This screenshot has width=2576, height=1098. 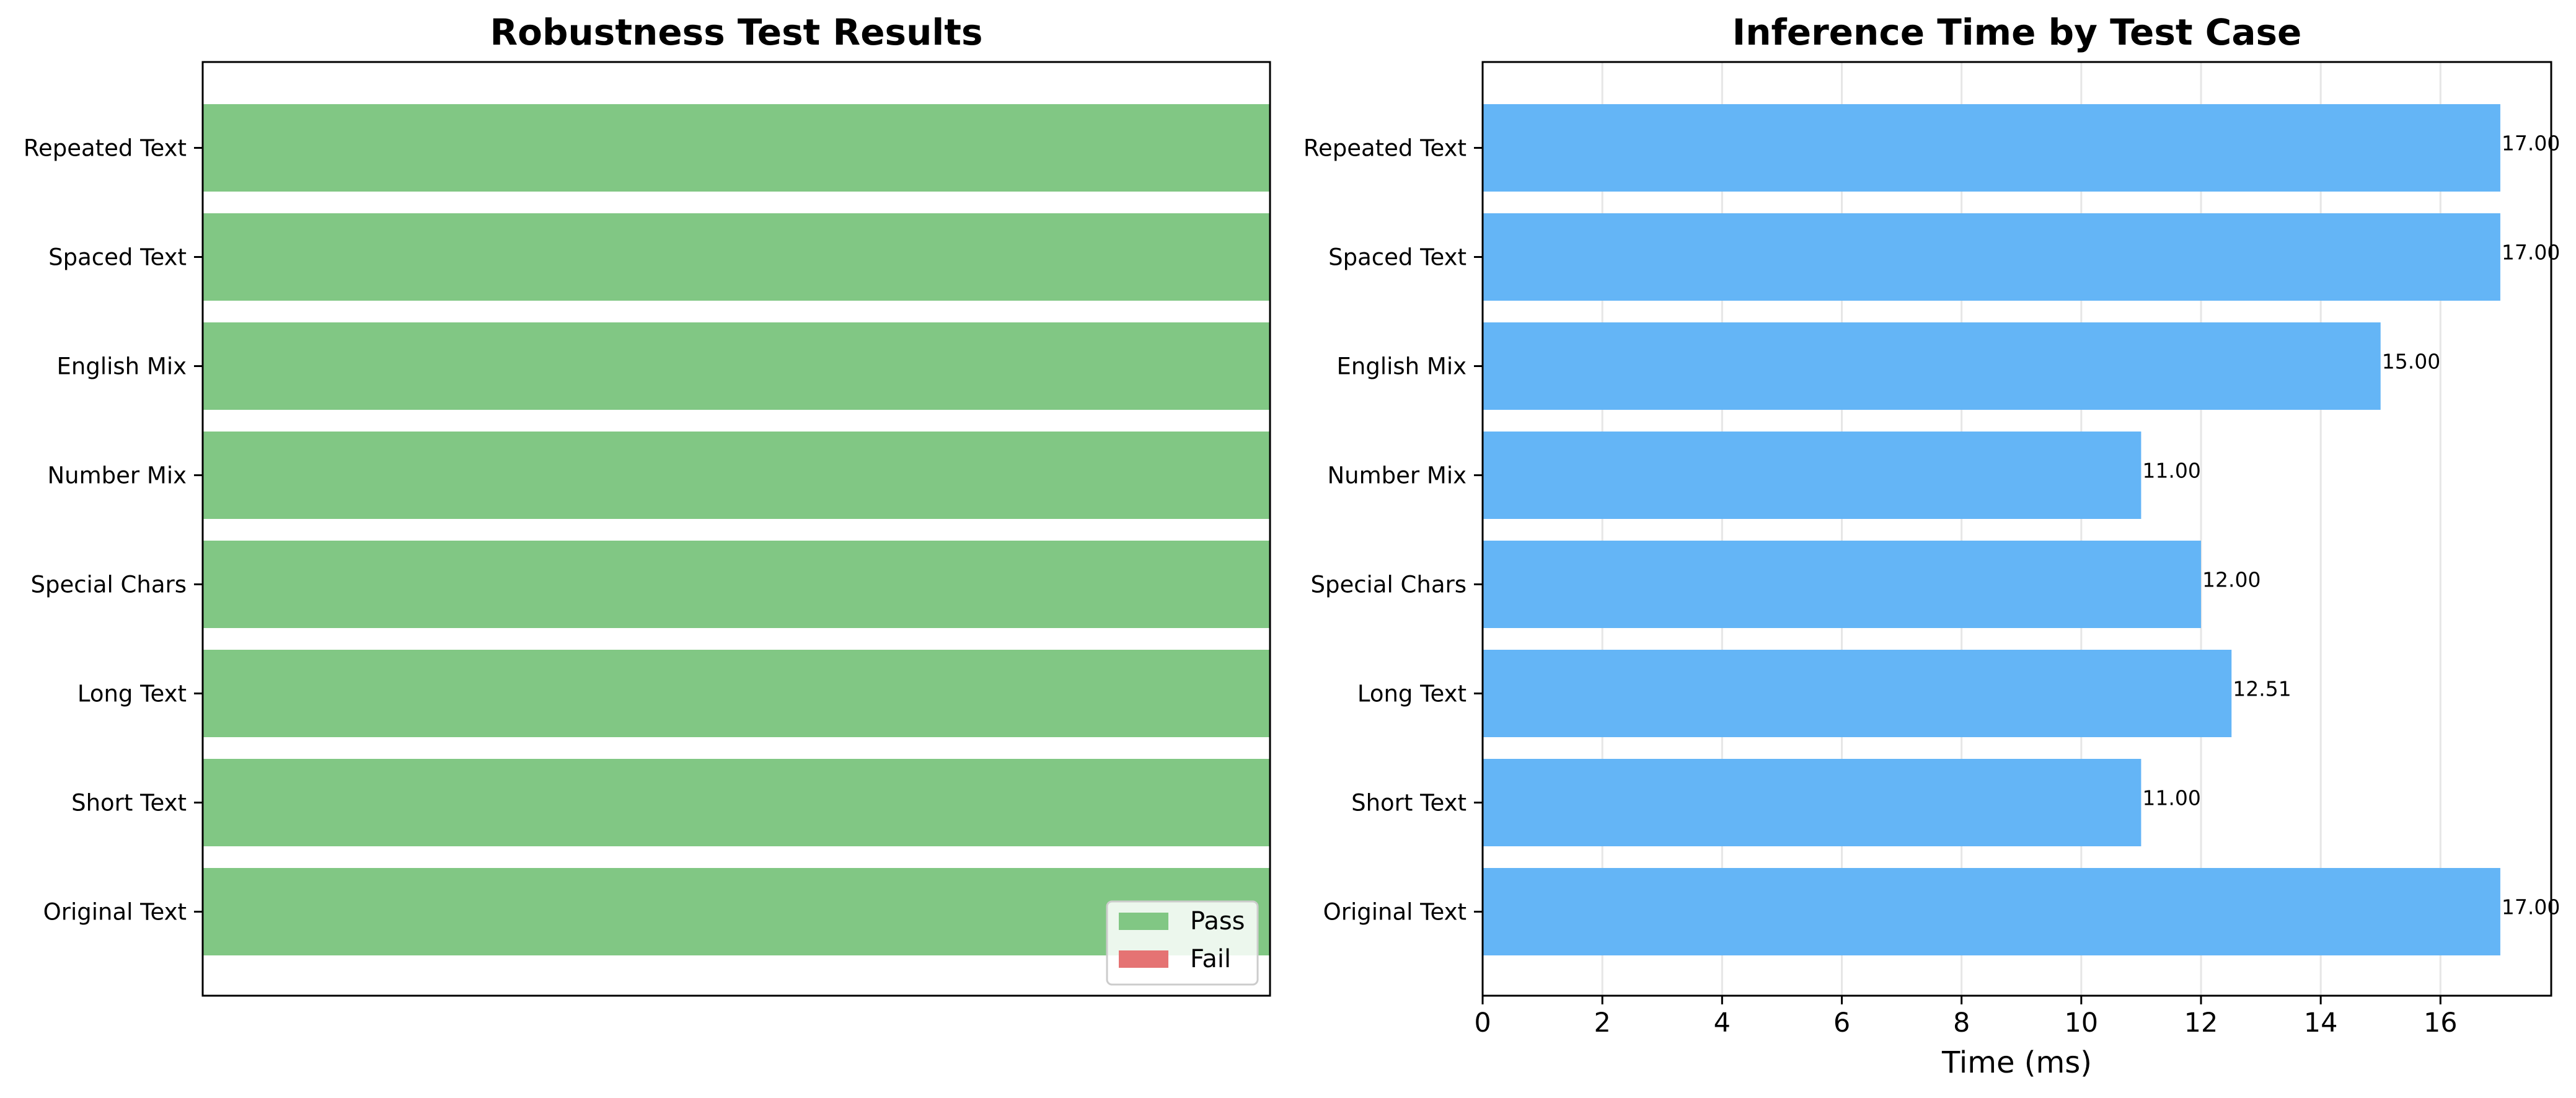 I want to click on bar-pass-repeated-text, so click(x=736, y=148).